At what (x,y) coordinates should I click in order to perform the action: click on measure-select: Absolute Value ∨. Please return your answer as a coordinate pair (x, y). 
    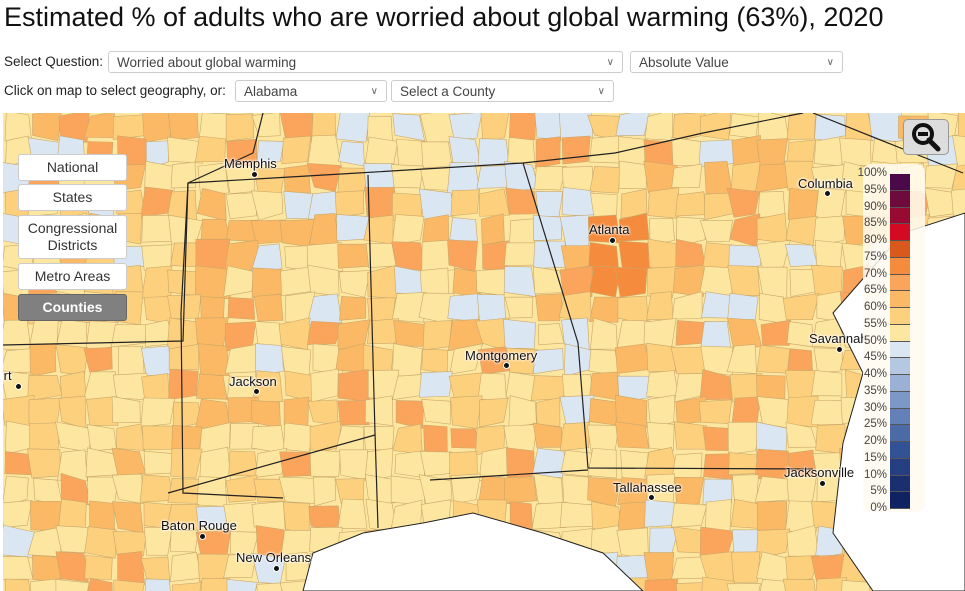
    Looking at the image, I should click on (736, 62).